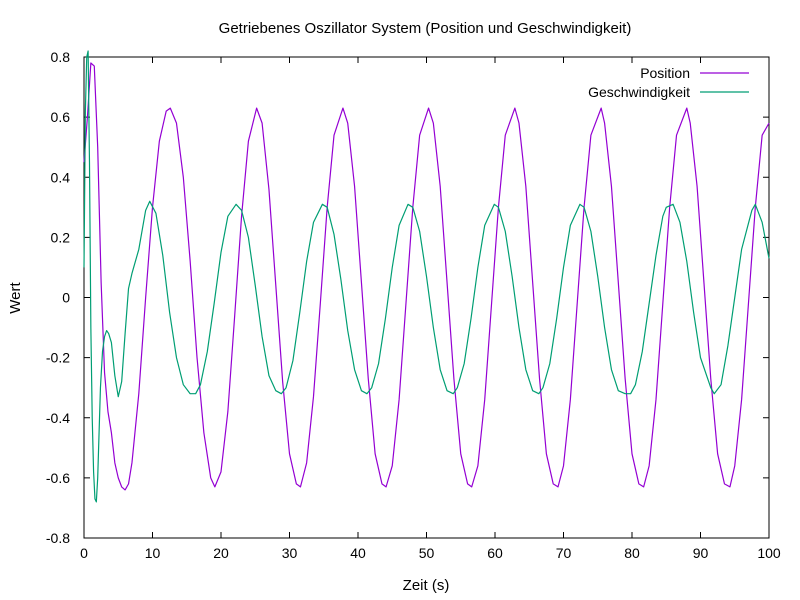  Describe the element at coordinates (632, 553) in the screenshot. I see `x-tick-label: 80` at that location.